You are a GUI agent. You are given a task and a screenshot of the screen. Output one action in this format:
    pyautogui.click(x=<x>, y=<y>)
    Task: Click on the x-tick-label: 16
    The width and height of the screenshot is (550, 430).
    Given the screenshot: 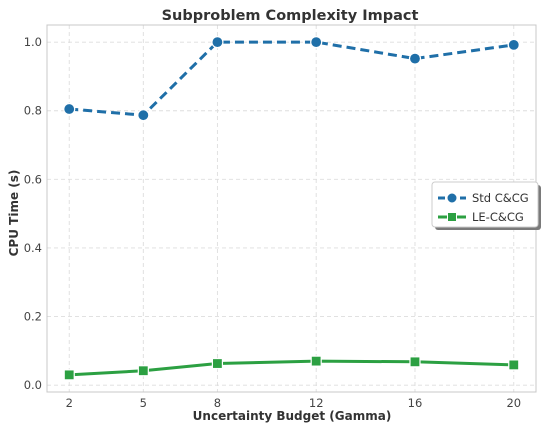 What is the action you would take?
    pyautogui.click(x=415, y=403)
    